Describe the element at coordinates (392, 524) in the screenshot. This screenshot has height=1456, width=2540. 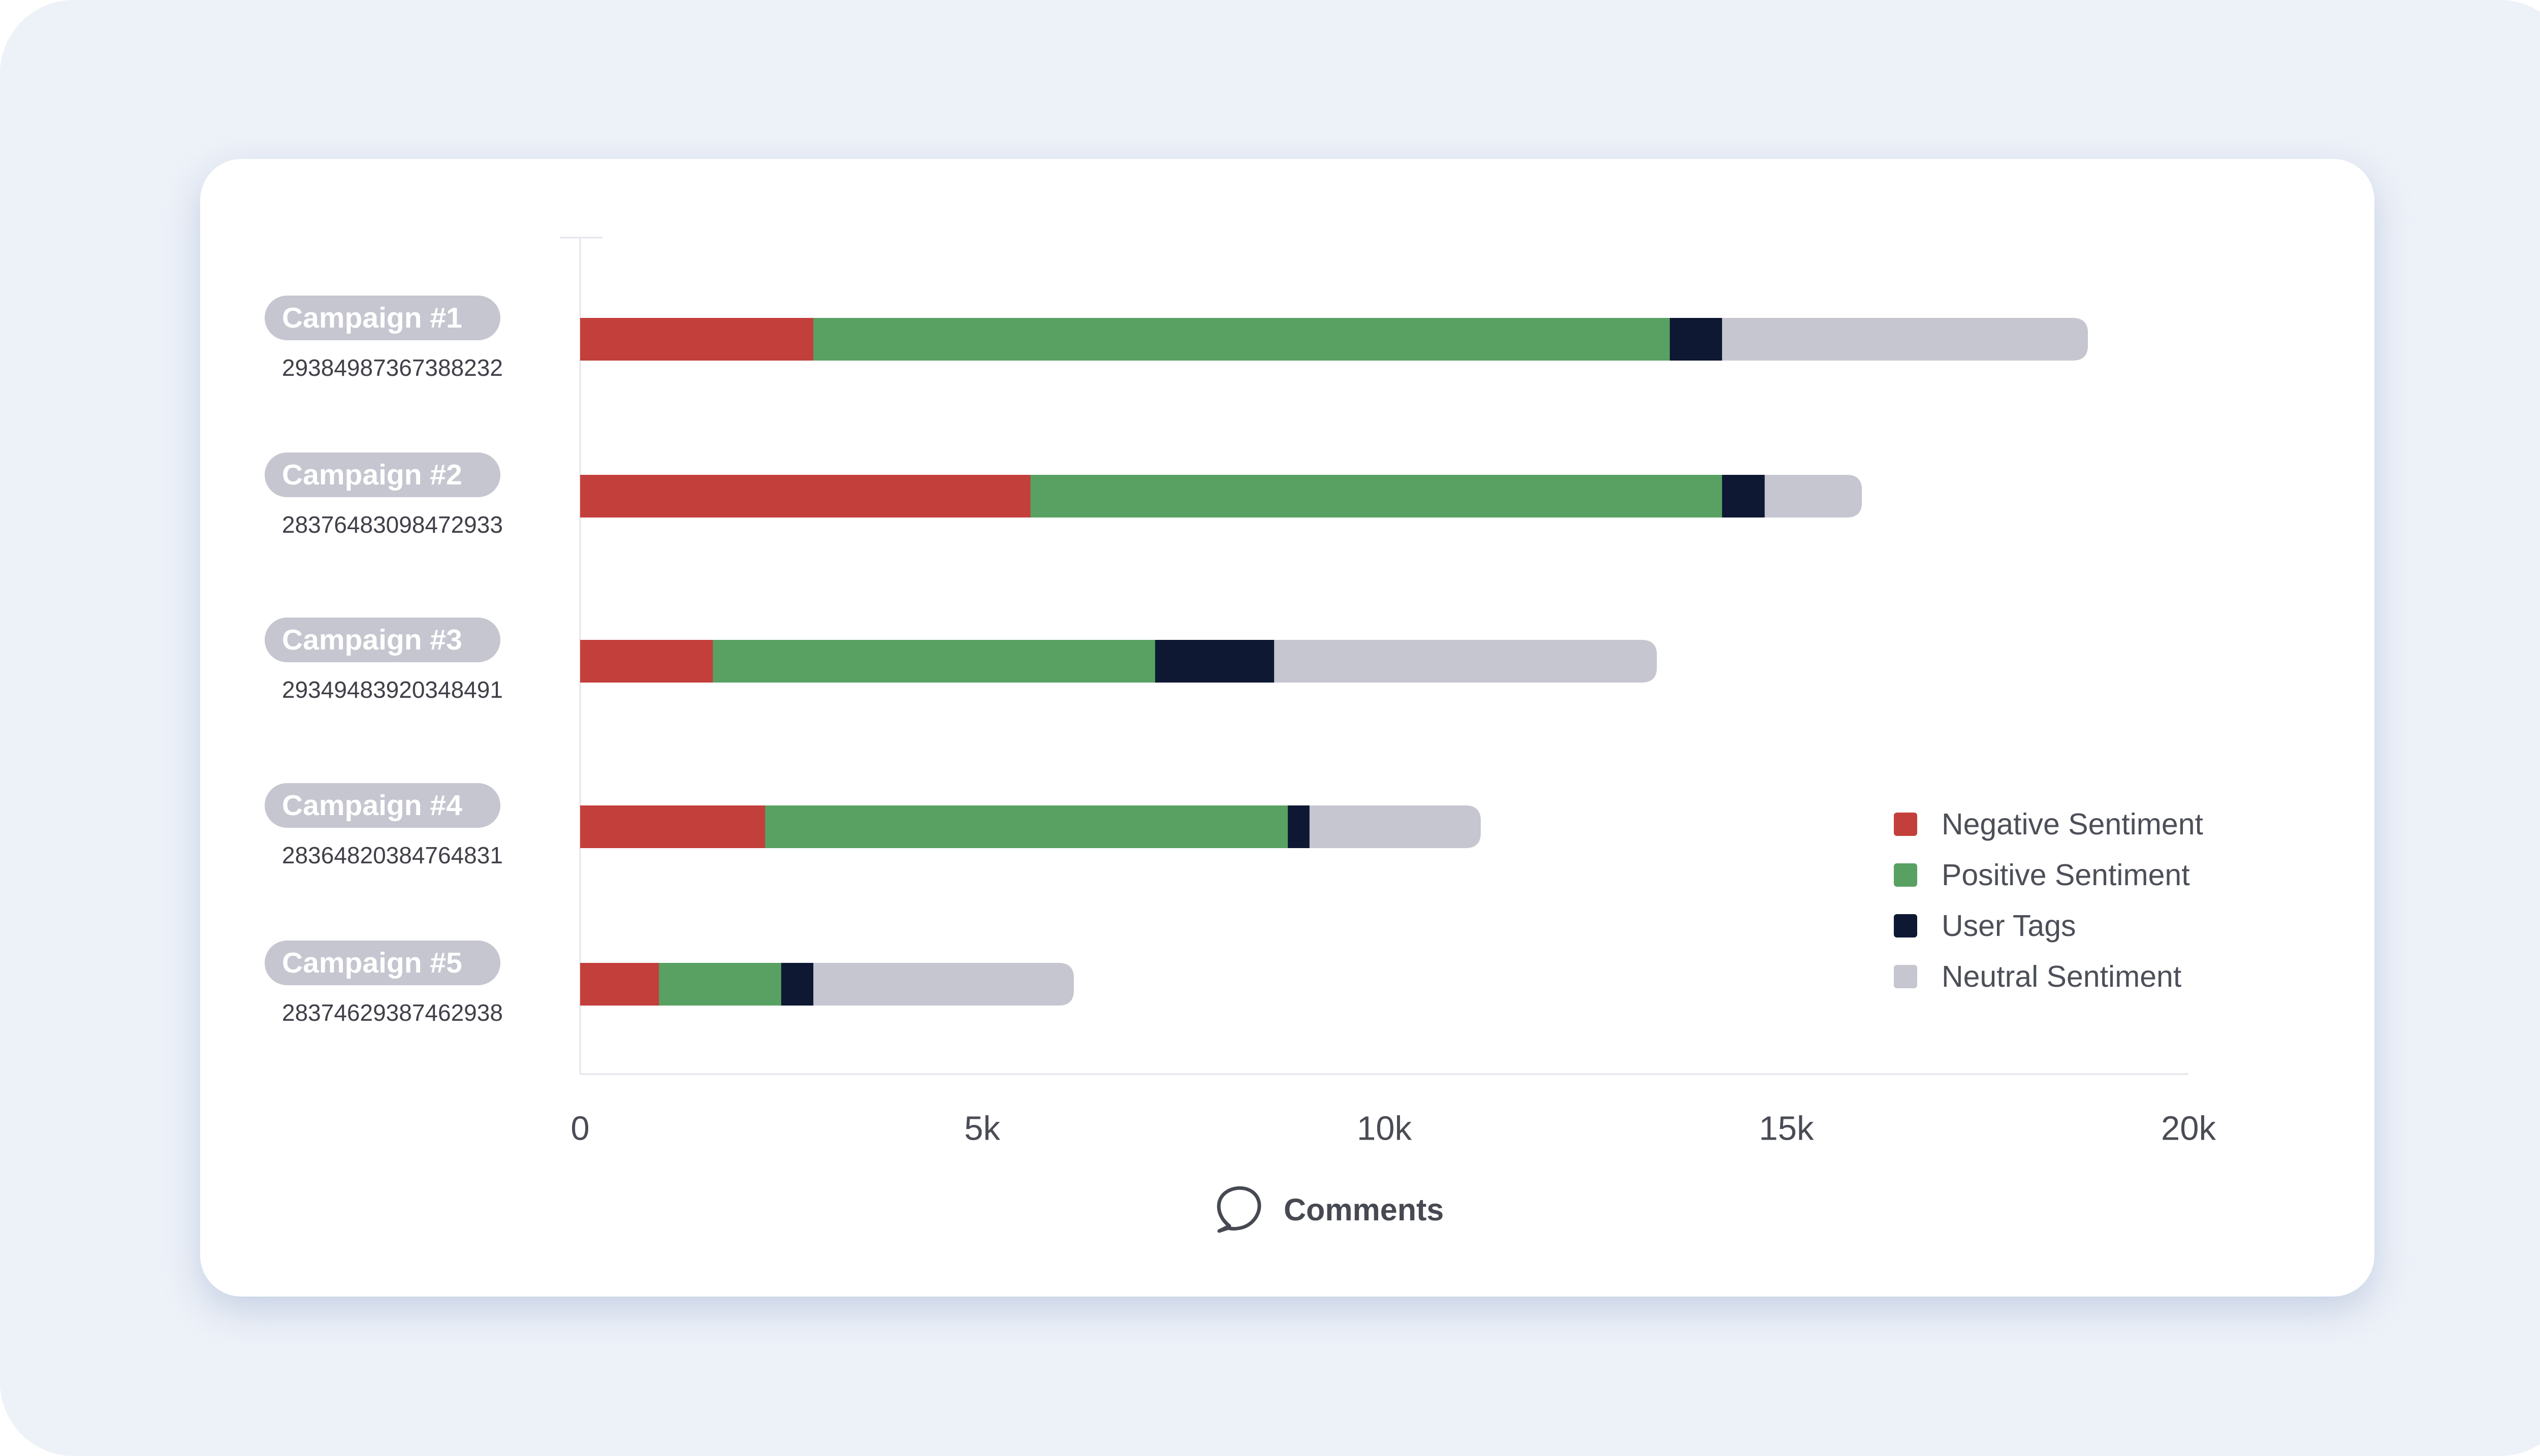
I see `campaign-id: 28376483098472933` at that location.